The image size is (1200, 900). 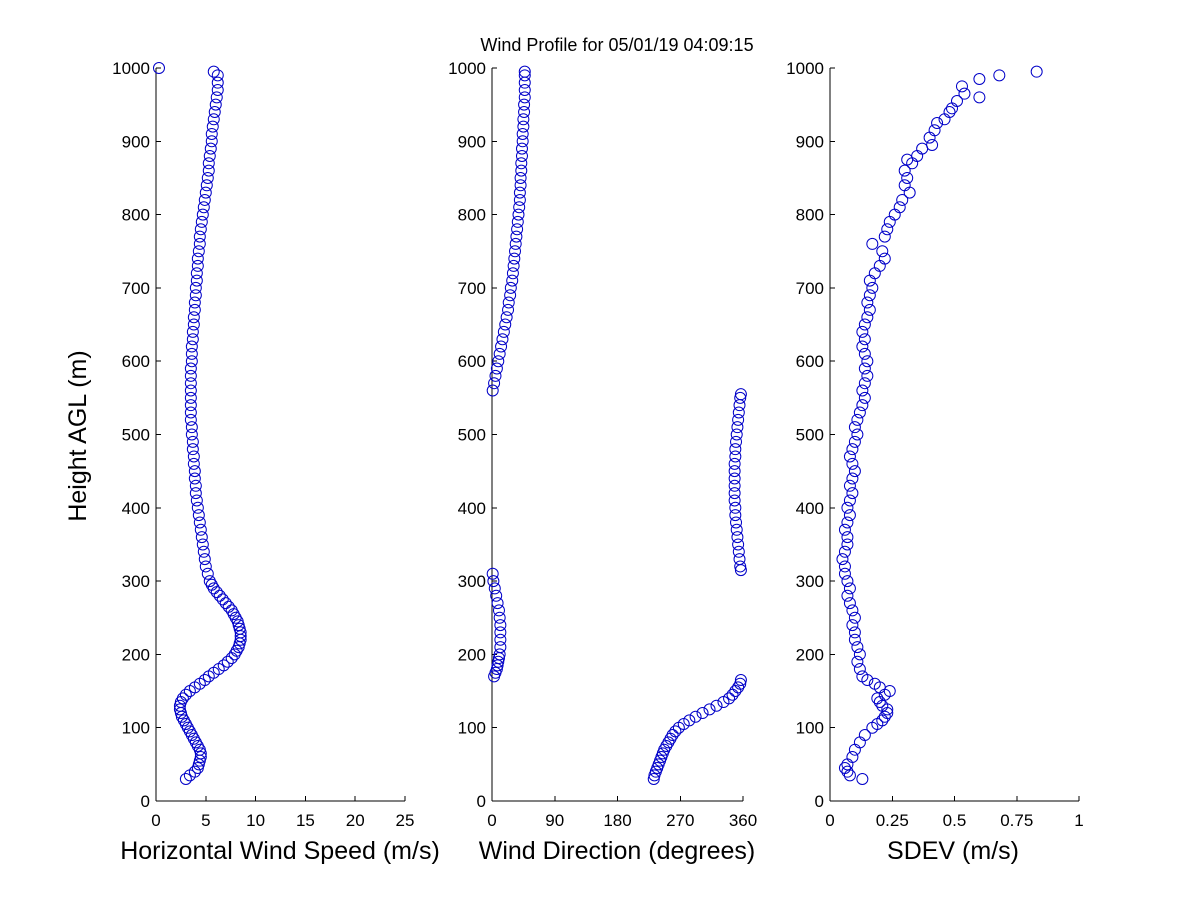 I want to click on direction-y-tick-label: 600, so click(x=472, y=361).